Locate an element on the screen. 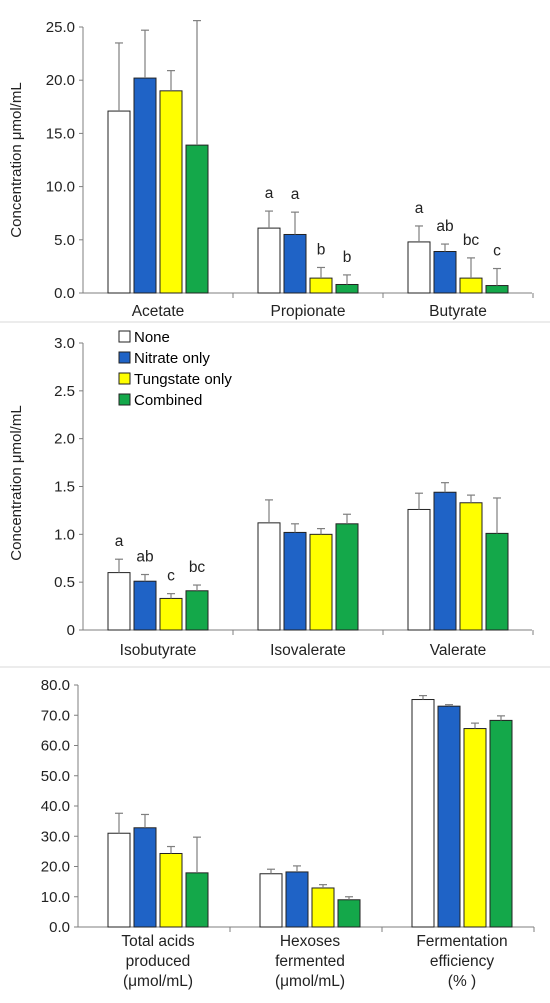 This screenshot has width=550, height=1003. y-tick-label: 80.0 is located at coordinates (55, 685).